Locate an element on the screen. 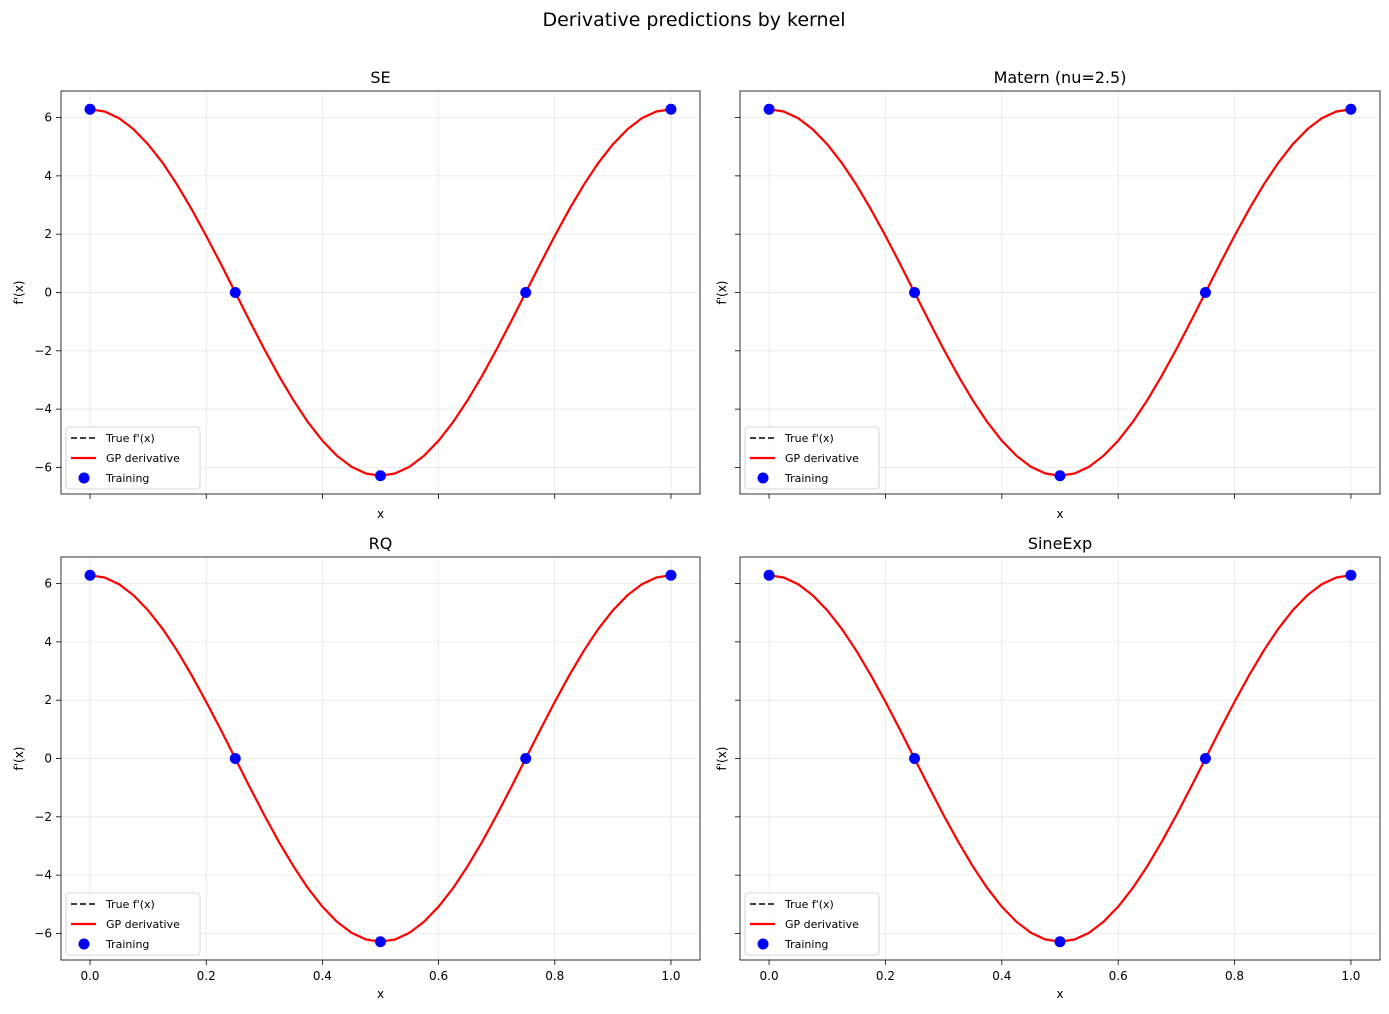 The width and height of the screenshot is (1389, 1014). subplot-title: RQ is located at coordinates (381, 543).